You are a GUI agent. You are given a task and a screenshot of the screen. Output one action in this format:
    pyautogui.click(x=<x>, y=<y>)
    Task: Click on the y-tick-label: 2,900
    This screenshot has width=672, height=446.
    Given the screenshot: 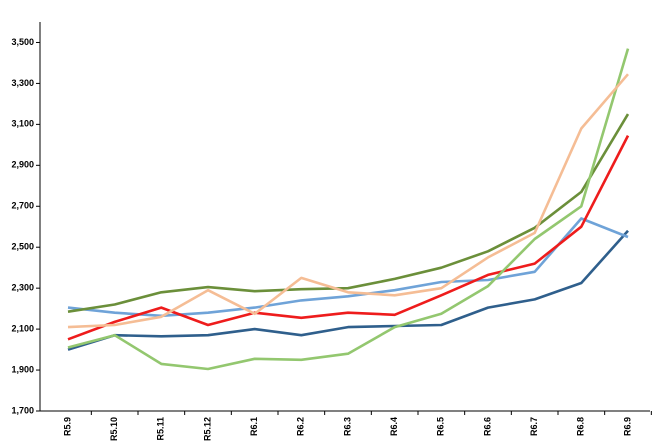 What is the action you would take?
    pyautogui.click(x=22, y=165)
    